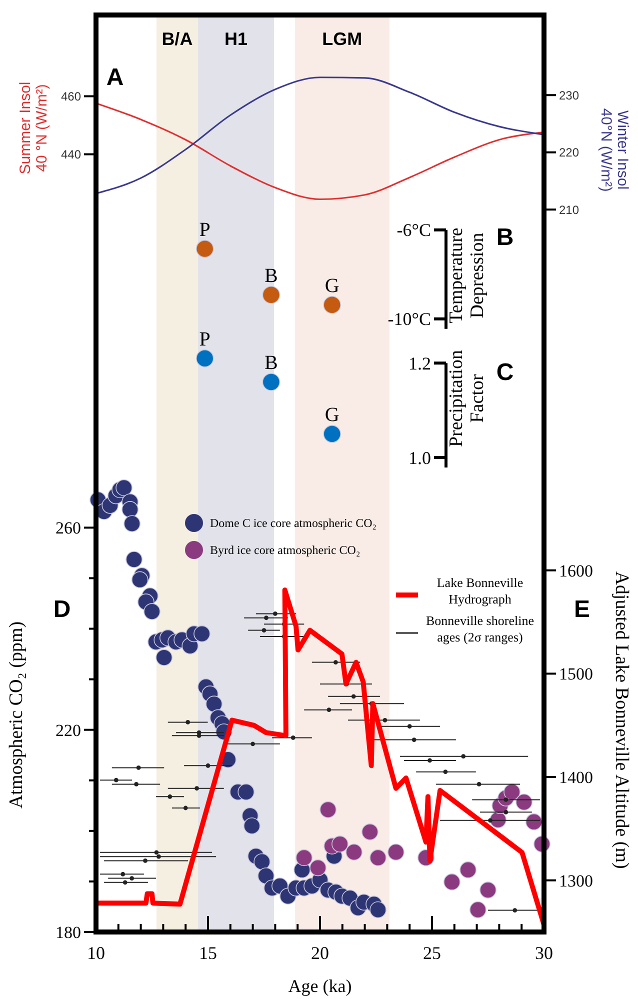 The height and width of the screenshot is (999, 638). What do you see at coordinates (33, 128) in the screenshot?
I see `y-axis-title: Summer Insol 40 °N (W/m²)` at bounding box center [33, 128].